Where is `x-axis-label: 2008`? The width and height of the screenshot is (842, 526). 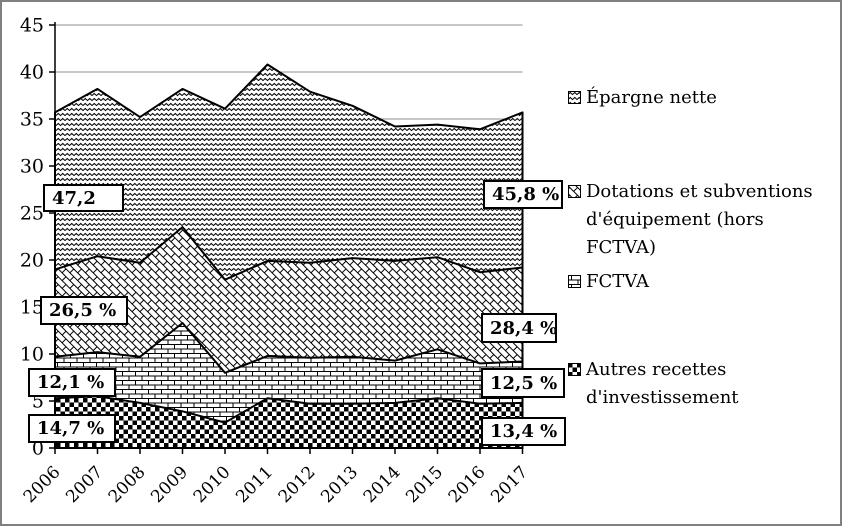
x-axis-label: 2008 is located at coordinates (127, 484).